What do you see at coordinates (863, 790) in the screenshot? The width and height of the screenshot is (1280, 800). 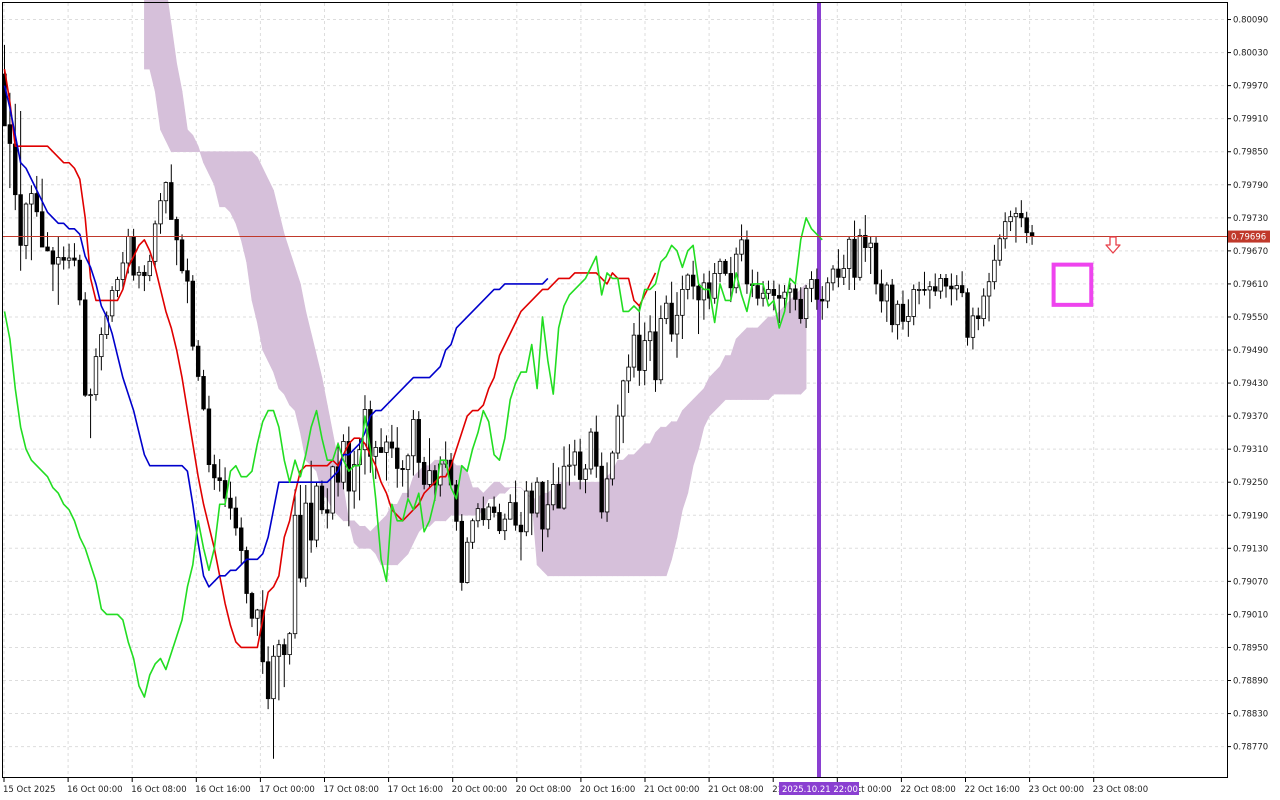 I see `x-tick-label: 22 Oct 00:00` at bounding box center [863, 790].